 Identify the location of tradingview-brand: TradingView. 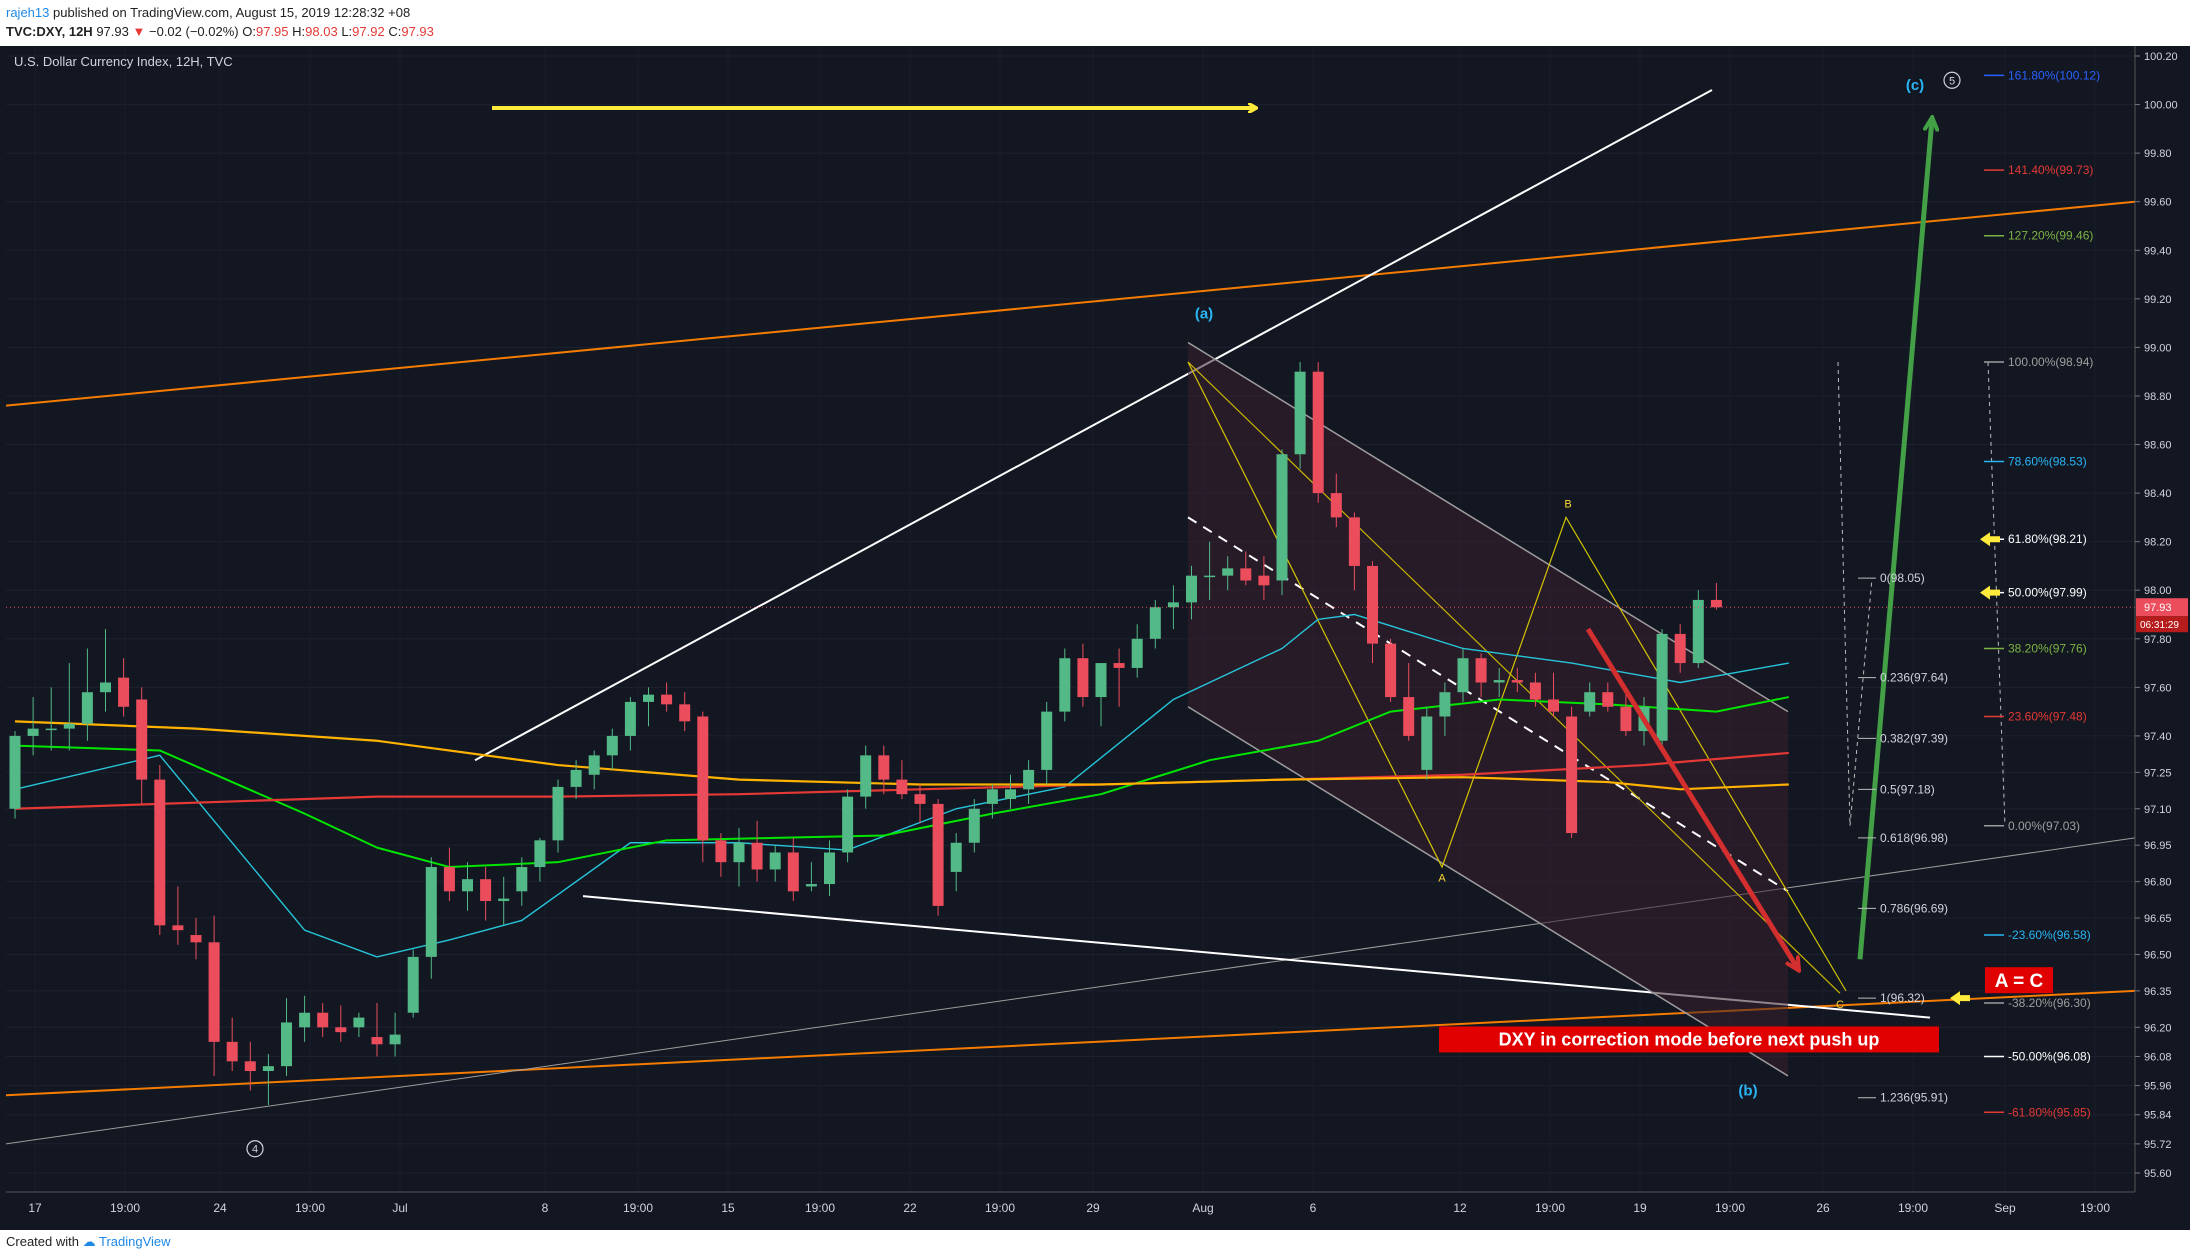
(135, 1241).